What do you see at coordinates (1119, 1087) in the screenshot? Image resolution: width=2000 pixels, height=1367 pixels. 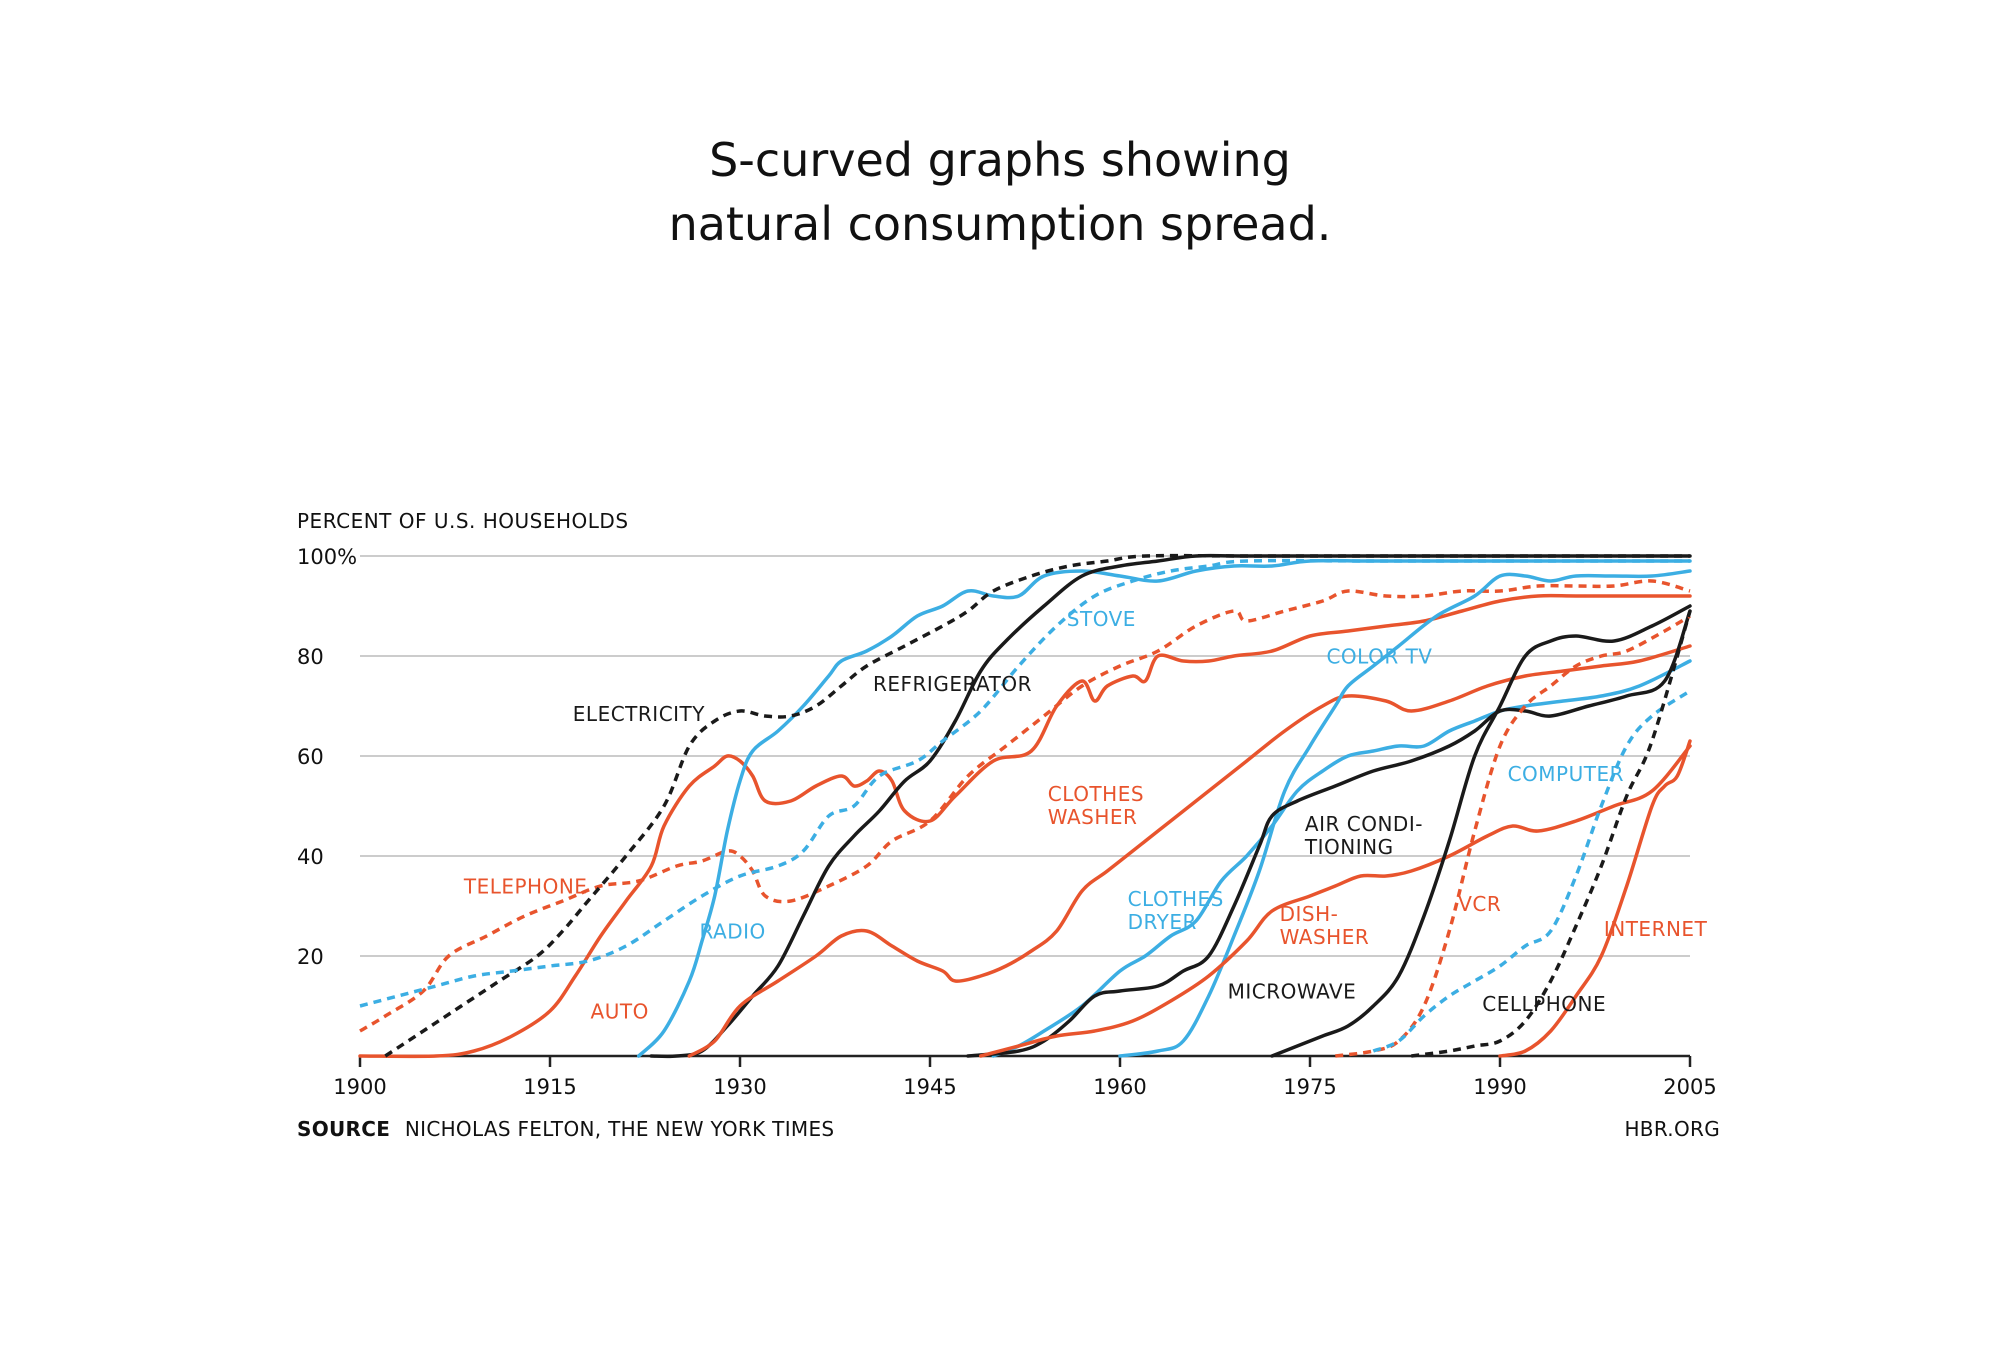 I see `x-tick-label: 1960` at bounding box center [1119, 1087].